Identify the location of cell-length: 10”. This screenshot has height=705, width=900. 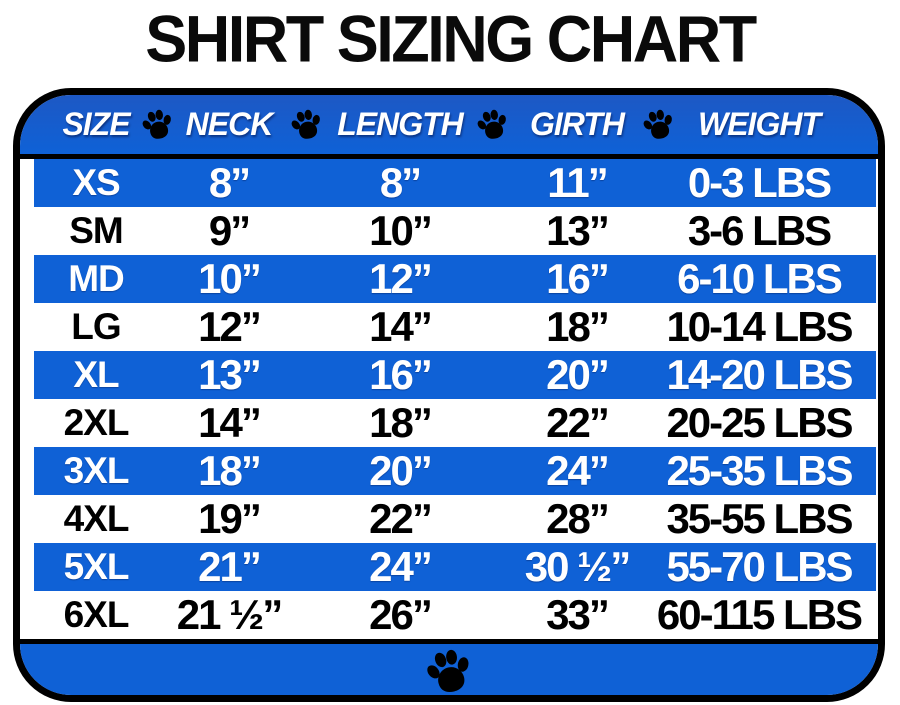
(401, 230).